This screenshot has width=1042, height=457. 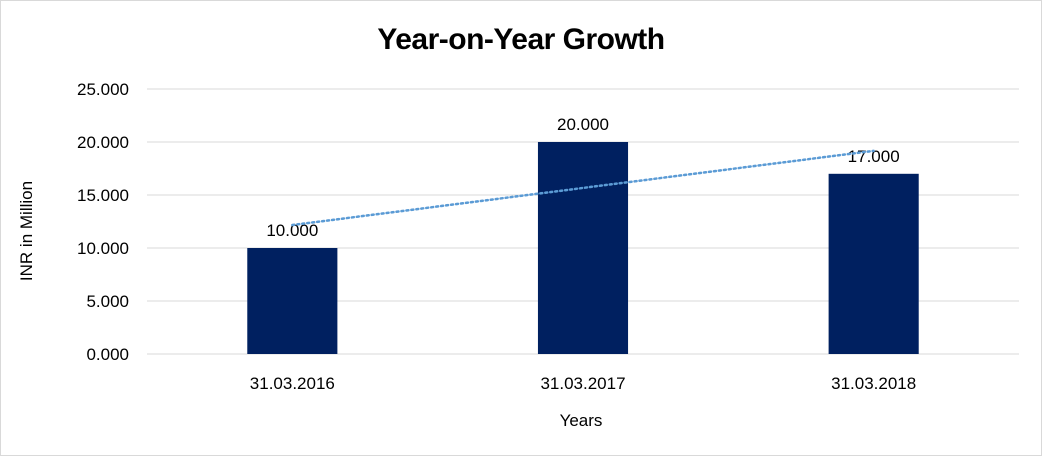 I want to click on y-tick-label: 25.000, so click(x=103, y=89).